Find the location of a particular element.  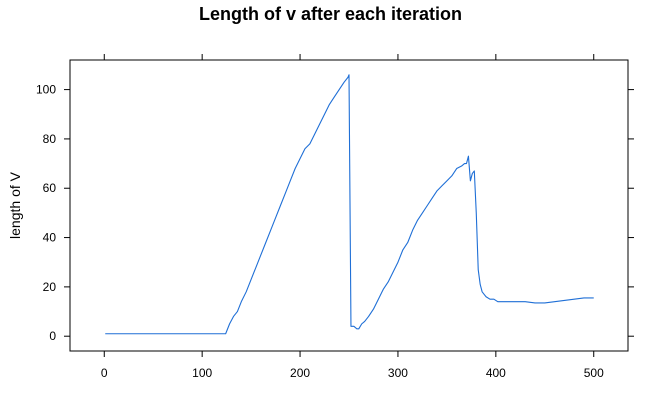

y-tick-label: 100 is located at coordinates (46, 90).